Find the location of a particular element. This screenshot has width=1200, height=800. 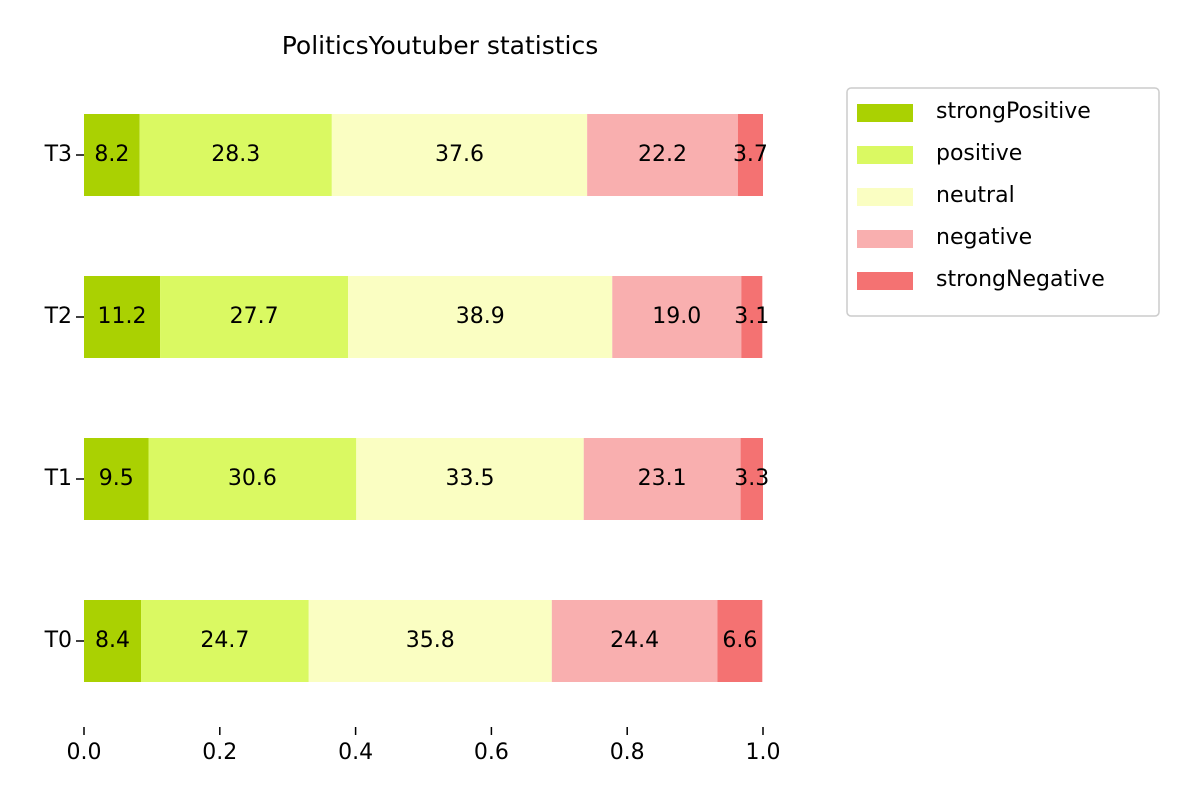

data-label: 9.5 is located at coordinates (116, 478).